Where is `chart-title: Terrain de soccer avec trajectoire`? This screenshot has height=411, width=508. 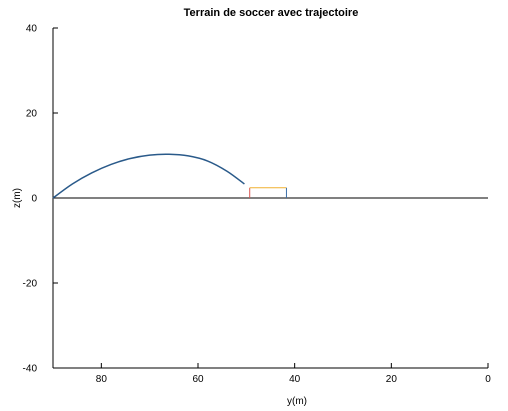
chart-title: Terrain de soccer avec trajectoire is located at coordinates (271, 13).